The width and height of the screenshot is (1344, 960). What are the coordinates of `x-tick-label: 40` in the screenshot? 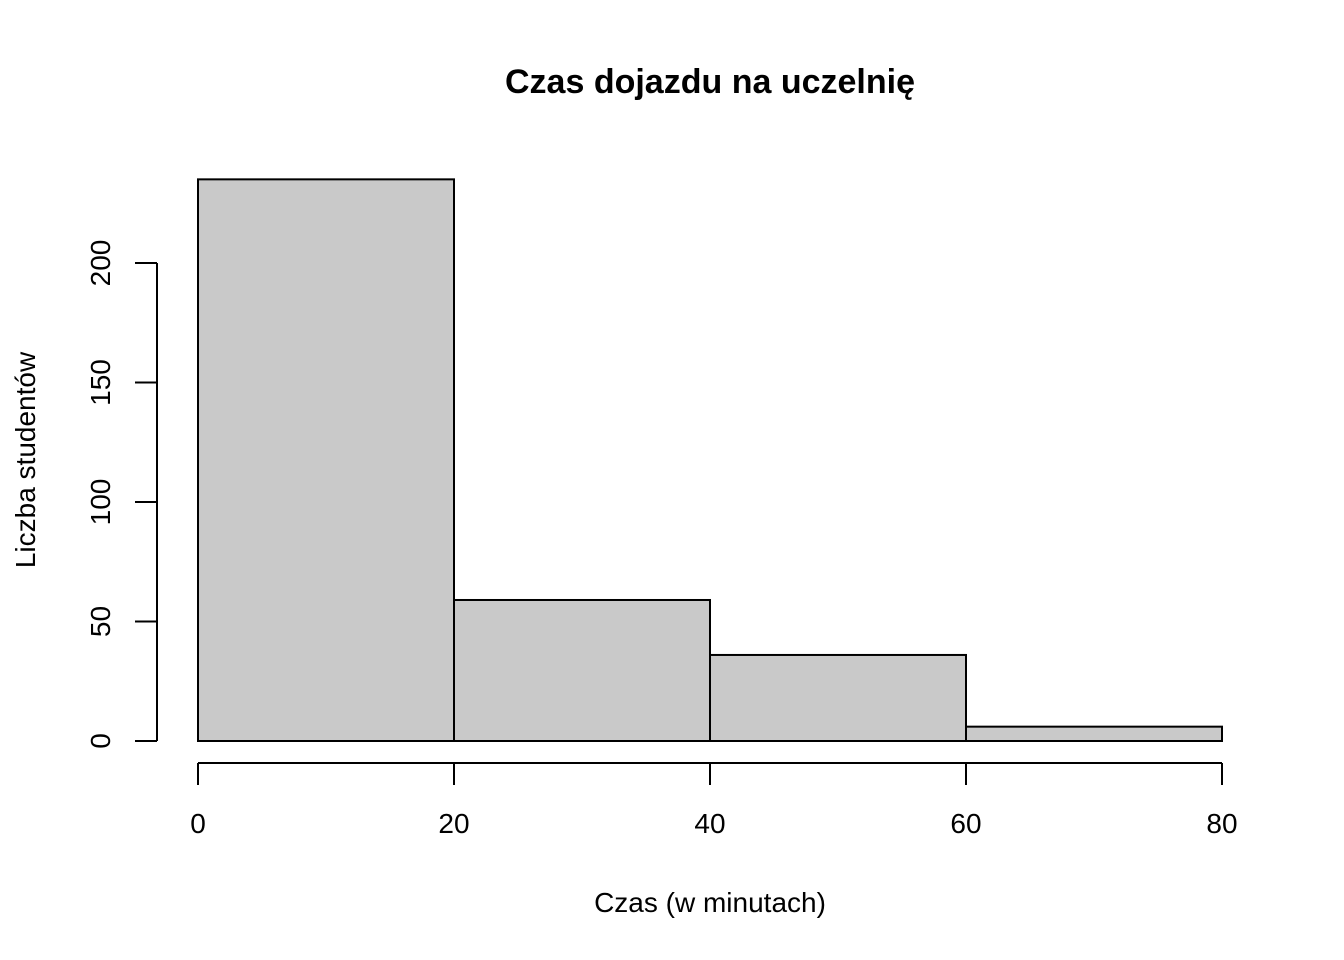 It's located at (709, 823).